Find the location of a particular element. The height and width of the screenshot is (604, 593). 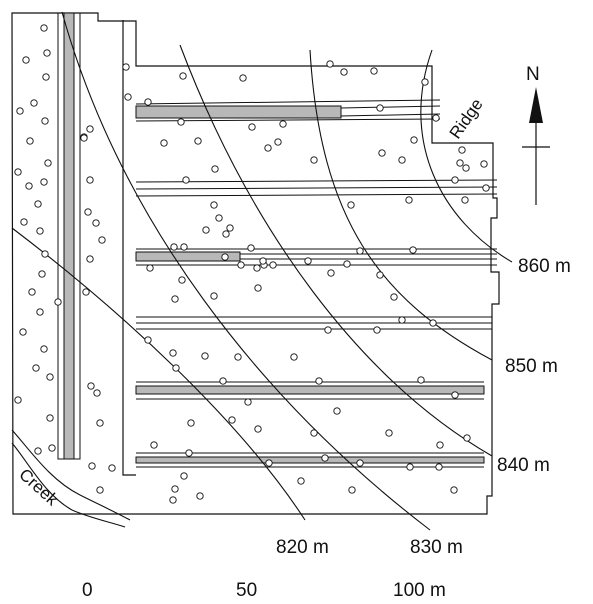

creek-label: Creek is located at coordinates (38, 487).